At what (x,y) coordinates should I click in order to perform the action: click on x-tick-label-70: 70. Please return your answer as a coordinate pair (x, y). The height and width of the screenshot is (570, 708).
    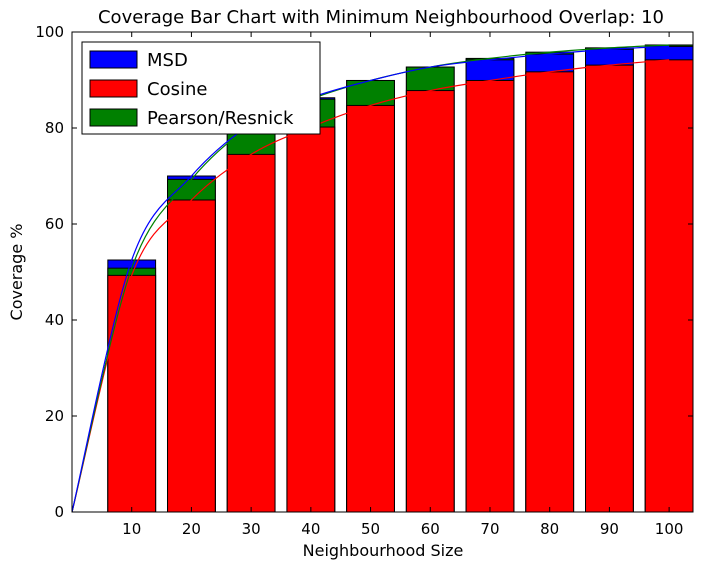
    Looking at the image, I should click on (489, 529).